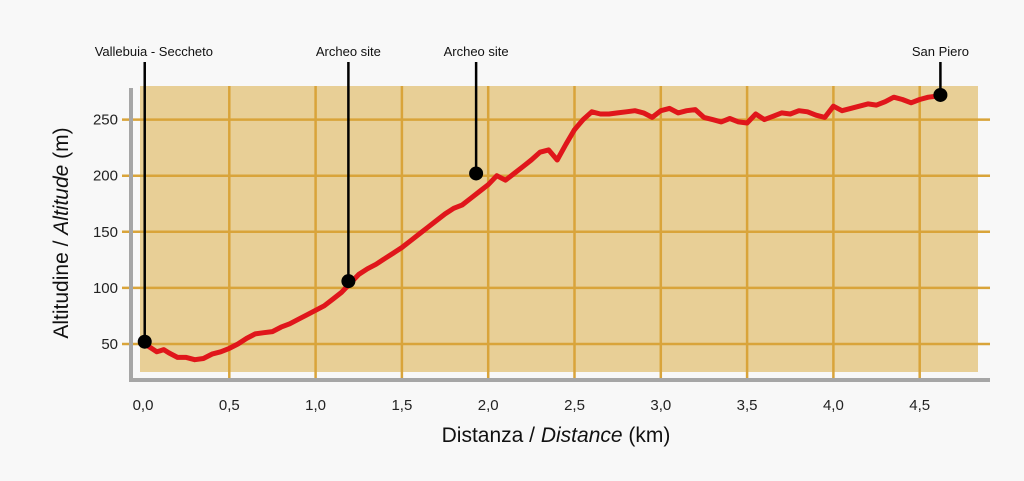 The image size is (1024, 481). Describe the element at coordinates (109, 344) in the screenshot. I see `y-tick-label: 50` at that location.